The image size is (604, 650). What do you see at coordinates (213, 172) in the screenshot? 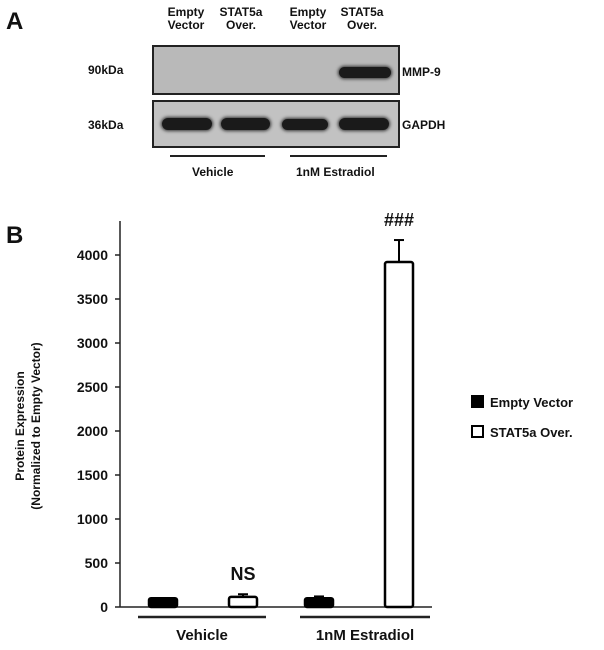
I see `group-label-vehicle: Vehicle` at bounding box center [213, 172].